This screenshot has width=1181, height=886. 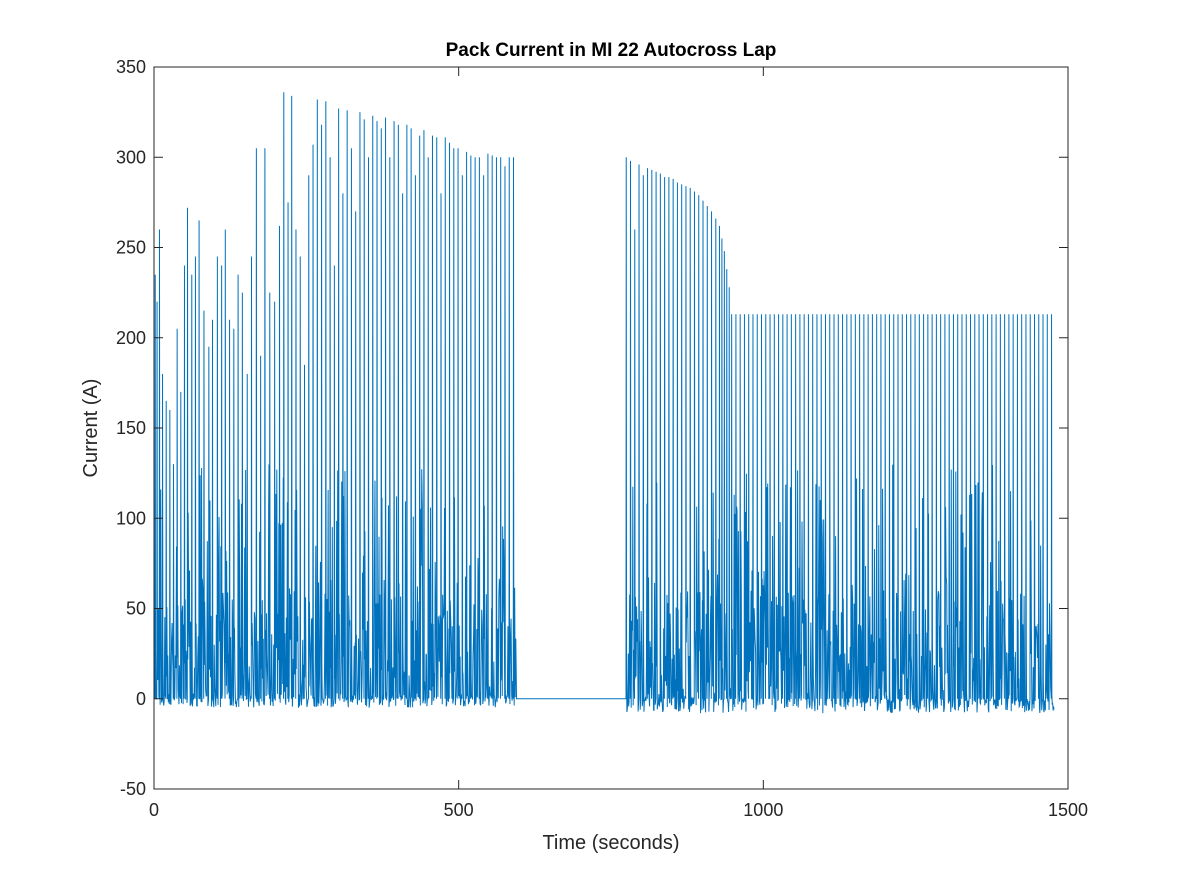 What do you see at coordinates (131, 338) in the screenshot?
I see `y-tick-label: 200` at bounding box center [131, 338].